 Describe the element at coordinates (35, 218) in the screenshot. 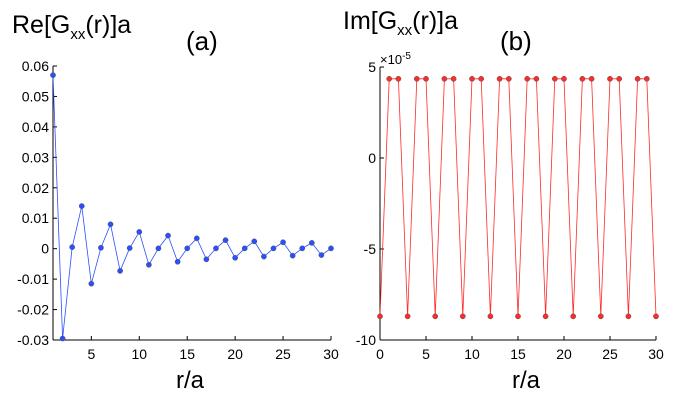

I see `y-tick-label: 0.01` at that location.